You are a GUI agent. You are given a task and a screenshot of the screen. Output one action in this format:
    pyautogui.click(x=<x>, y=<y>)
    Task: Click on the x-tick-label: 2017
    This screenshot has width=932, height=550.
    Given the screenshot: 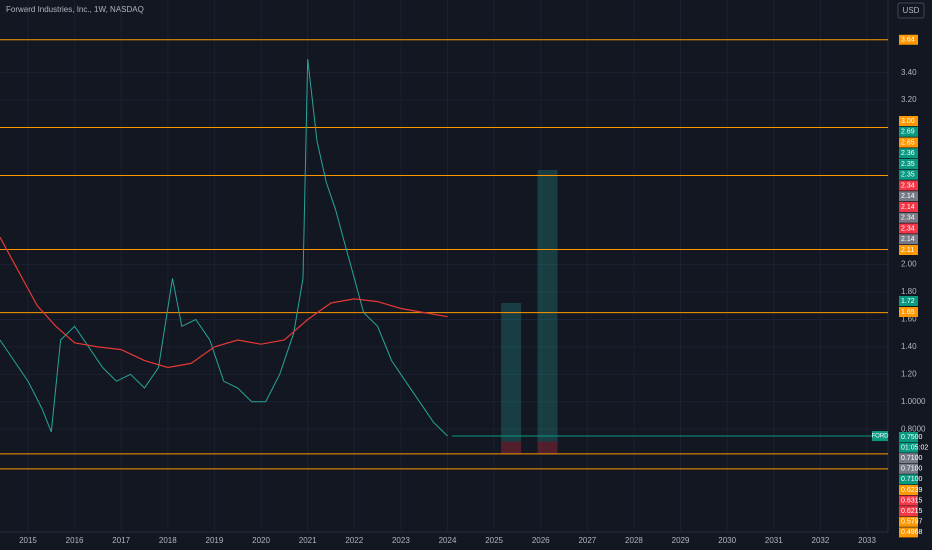 What is the action you would take?
    pyautogui.click(x=121, y=540)
    